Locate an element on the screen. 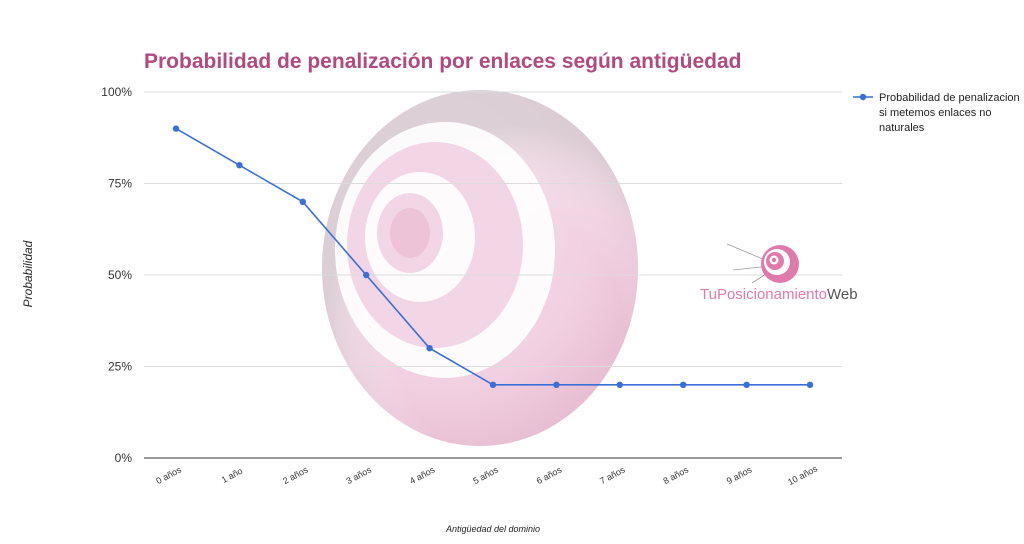 This screenshot has width=1024, height=544. legend-label-line-2: si metemos enlaces no is located at coordinates (935, 113).